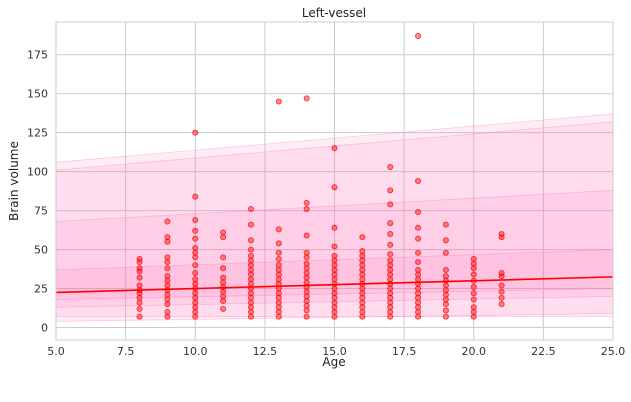  I want to click on y-axis-label: Brain volume, so click(14, 181).